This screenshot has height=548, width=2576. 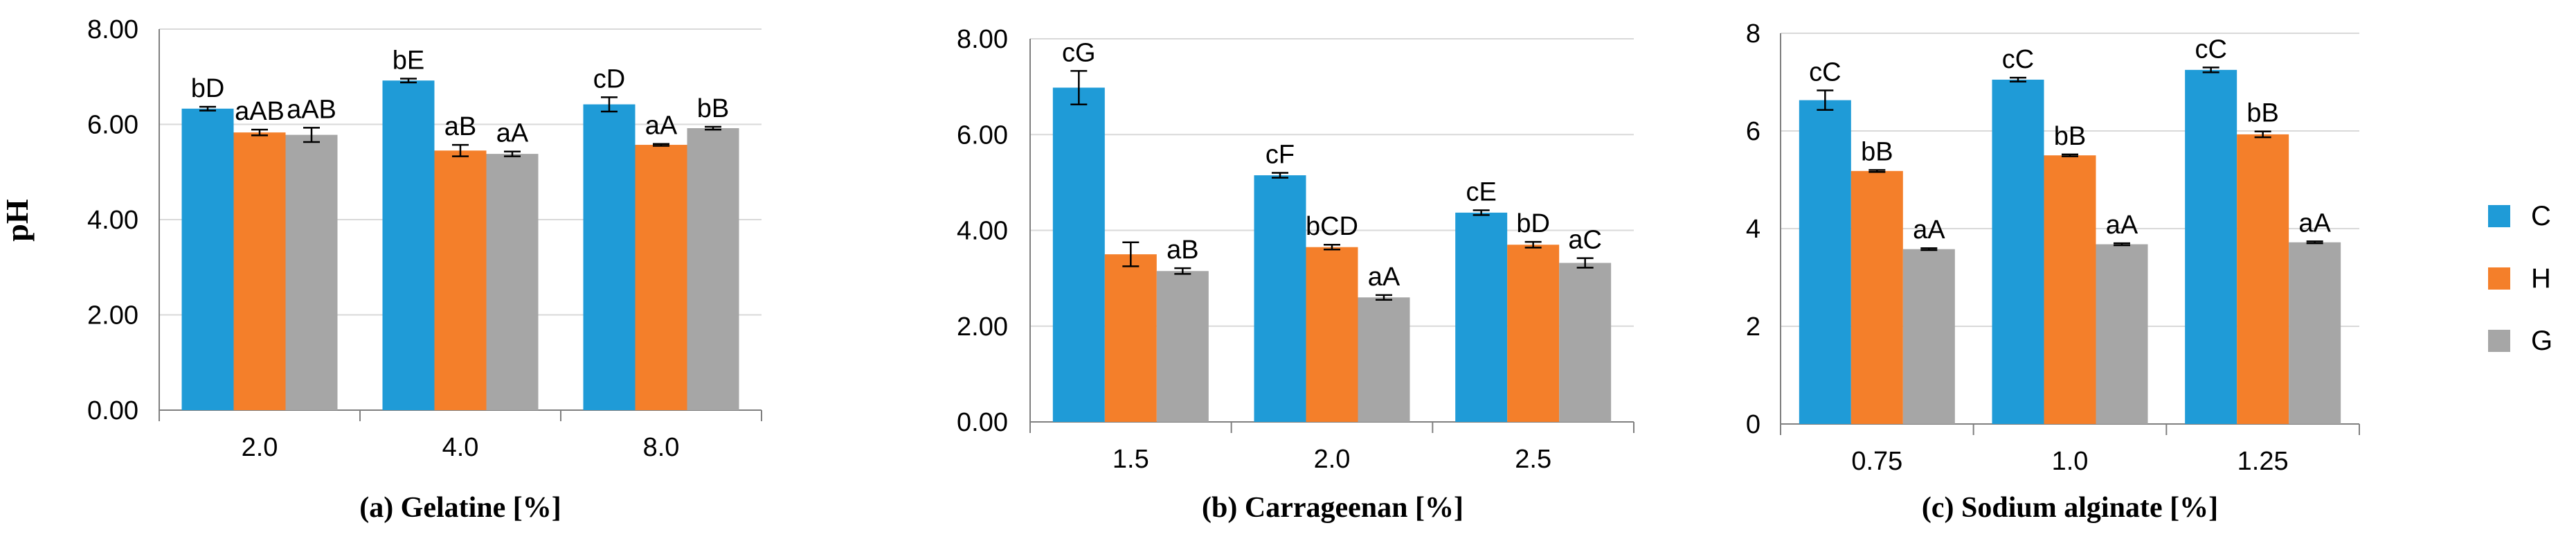 What do you see at coordinates (2520, 216) in the screenshot?
I see `legend-item-C: C` at bounding box center [2520, 216].